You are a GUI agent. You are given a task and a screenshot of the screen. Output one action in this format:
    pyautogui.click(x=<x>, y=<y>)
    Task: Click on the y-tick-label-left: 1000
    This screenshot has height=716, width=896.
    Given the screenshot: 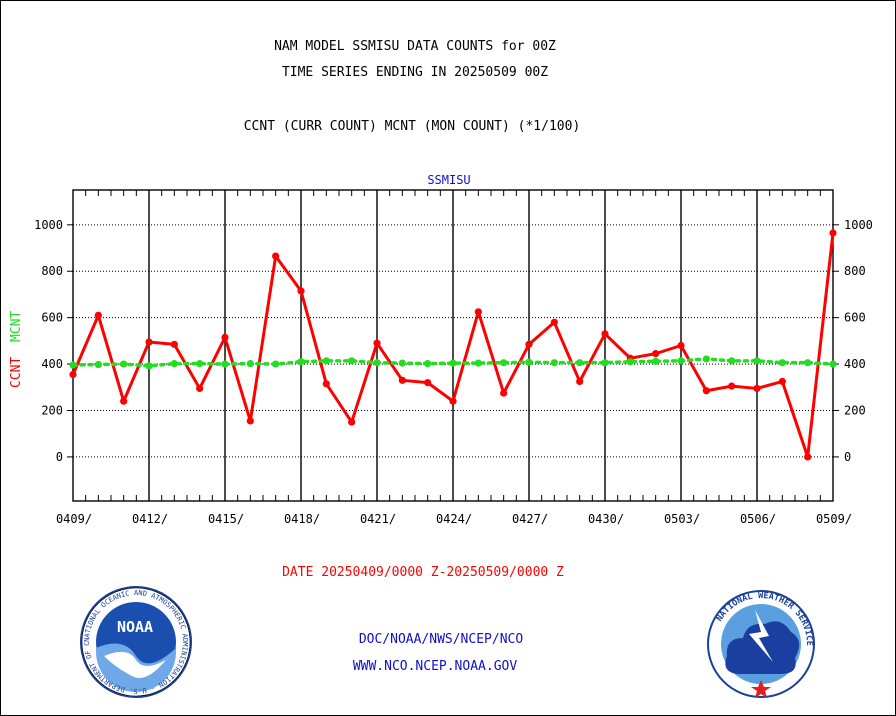 What is the action you would take?
    pyautogui.click(x=48, y=225)
    